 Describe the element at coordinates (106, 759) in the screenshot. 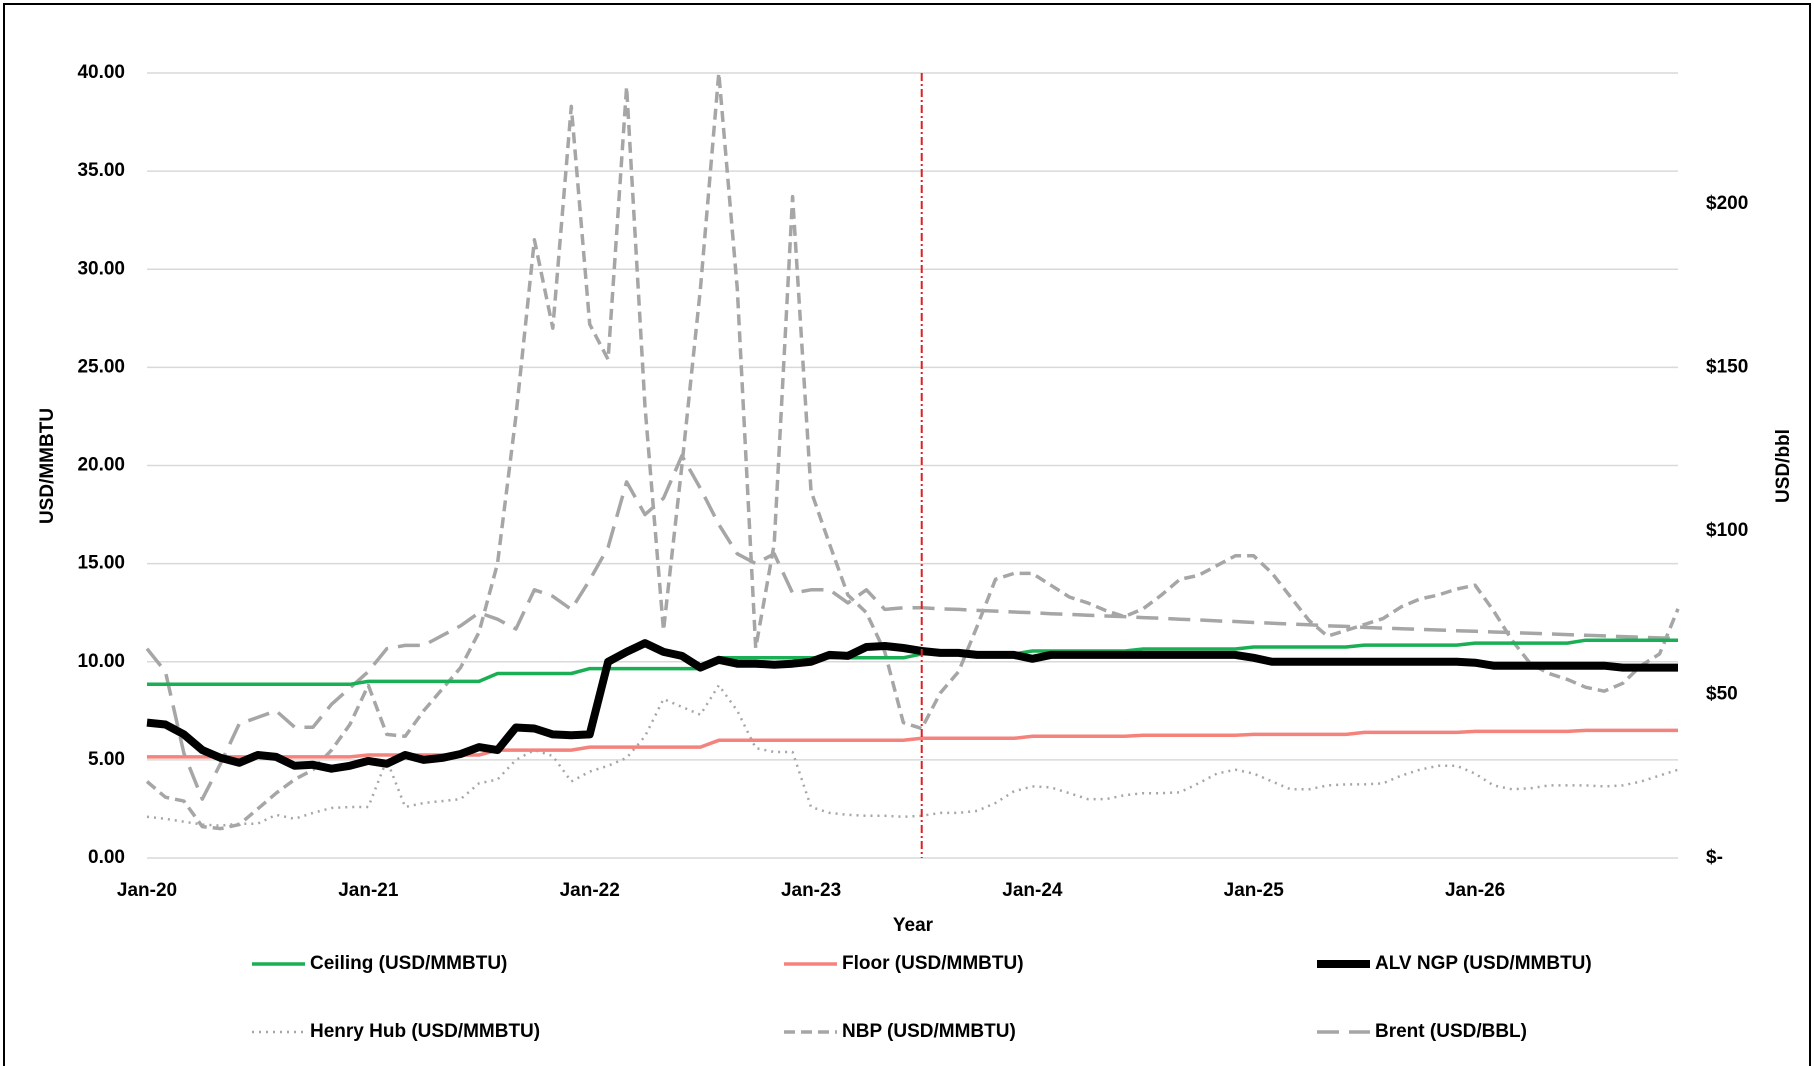

I see `y-tick-label: 5.00` at that location.